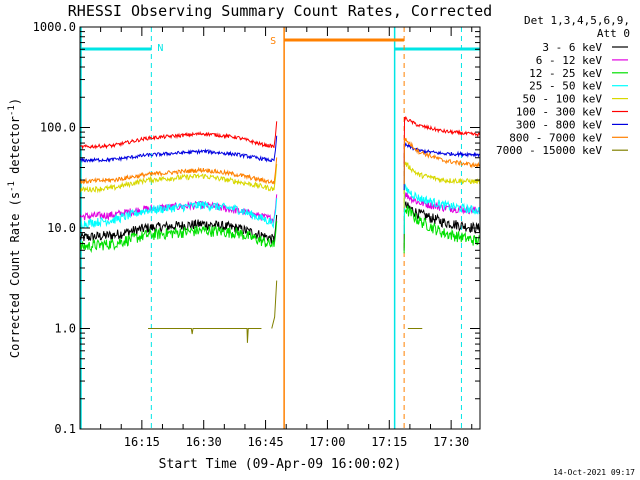  Describe the element at coordinates (577, 20) in the screenshot. I see `legend-header-line1: Det 1,3,4,5,6,9,` at that location.